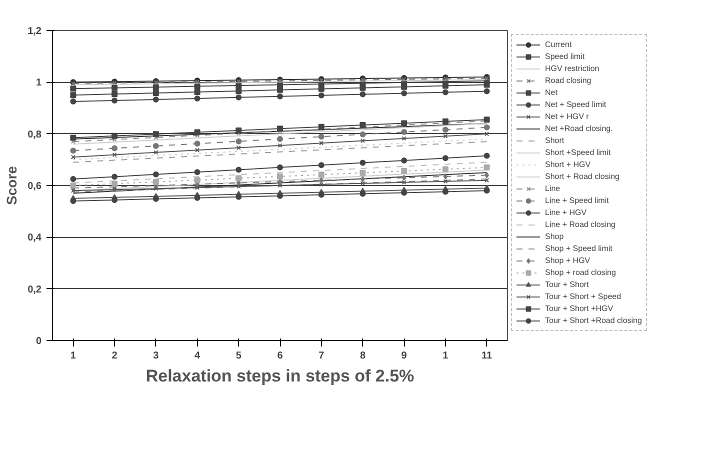 This screenshot has width=717, height=449. Describe the element at coordinates (575, 104) in the screenshot. I see `legend-label: Net + Speed limit` at that location.